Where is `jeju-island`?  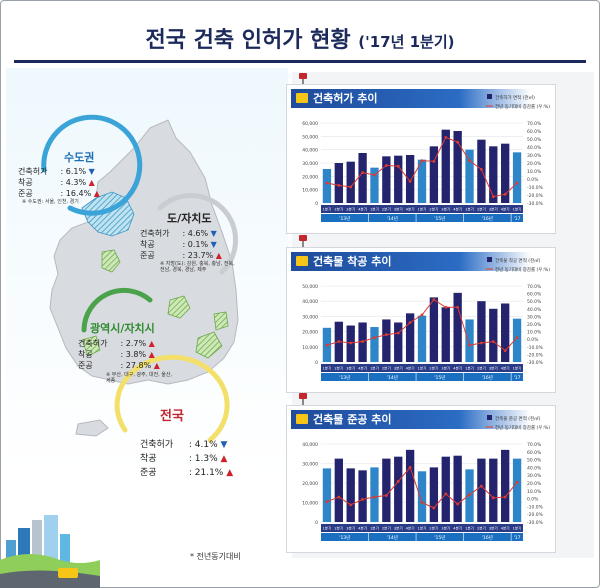
jeju-island is located at coordinates (92, 428).